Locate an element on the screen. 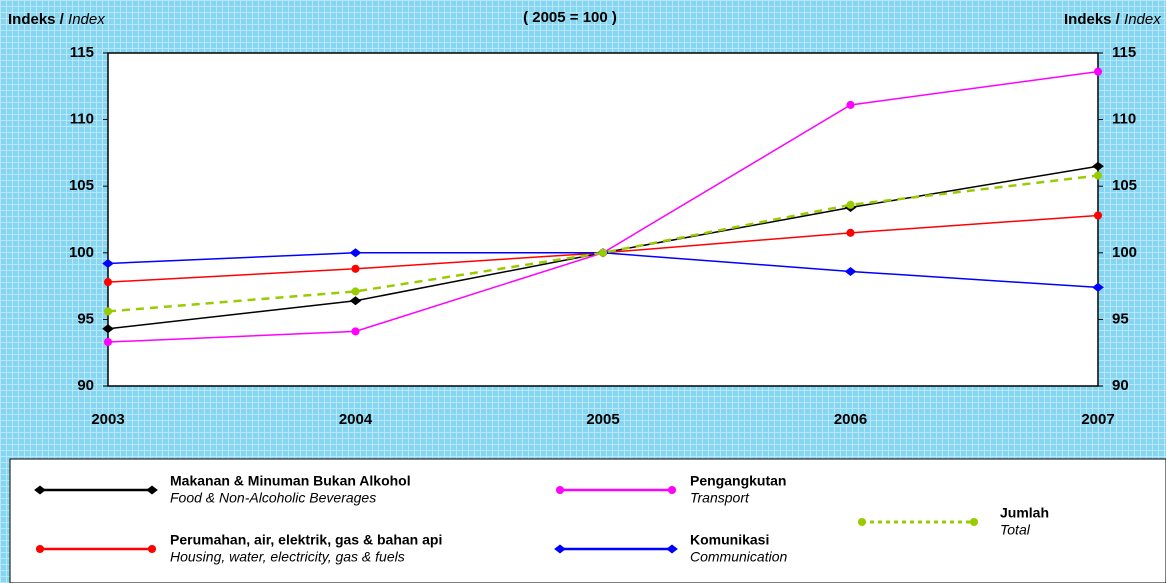 The image size is (1166, 583). legend-label-en: Food & Non-Alcoholic Beverages is located at coordinates (273, 498).